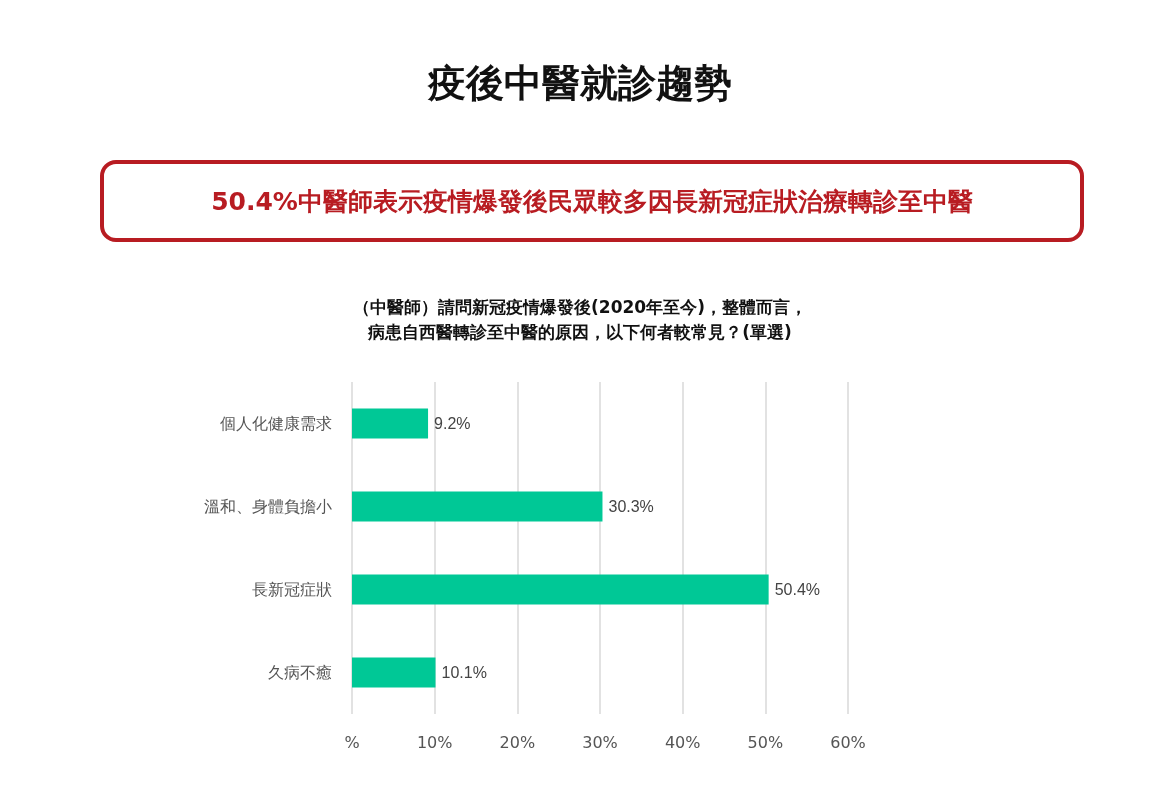  I want to click on data-label: 30.3%, so click(631, 506).